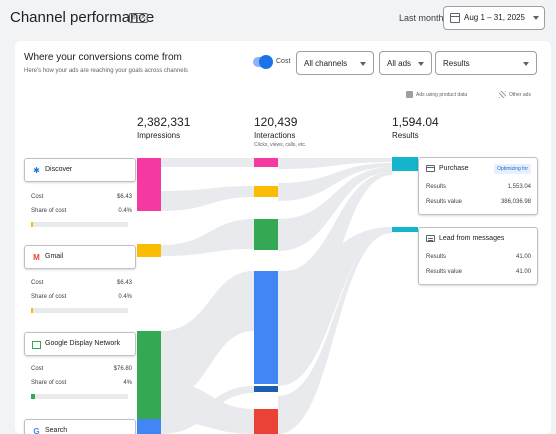 The width and height of the screenshot is (556, 434). I want to click on source-name: Search, so click(56, 430).